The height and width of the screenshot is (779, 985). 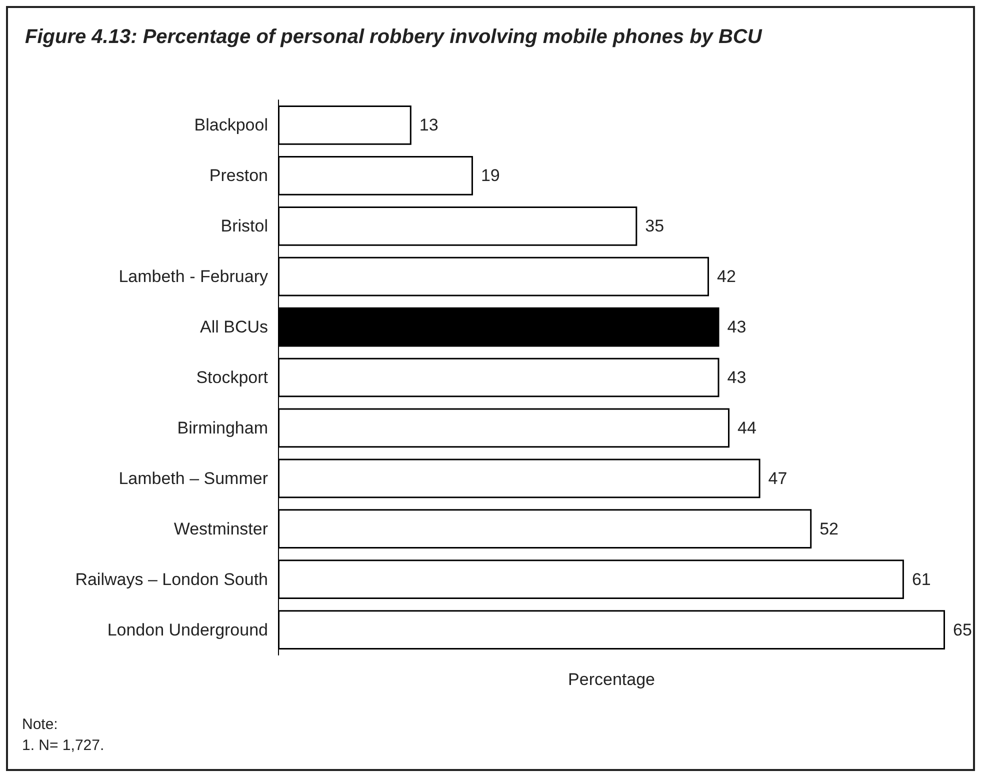 I want to click on text: Note:, so click(x=40, y=724).